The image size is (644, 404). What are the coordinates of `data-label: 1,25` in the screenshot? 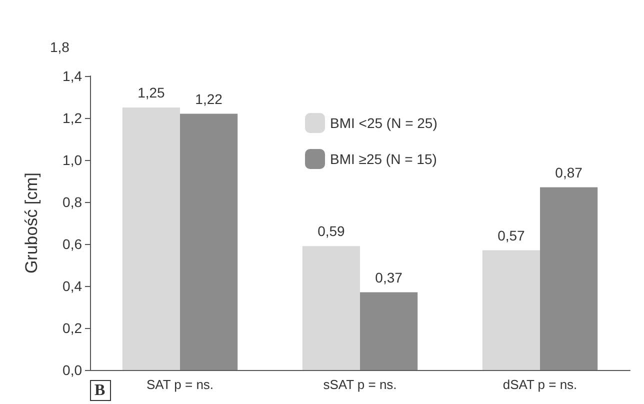 It's located at (152, 92).